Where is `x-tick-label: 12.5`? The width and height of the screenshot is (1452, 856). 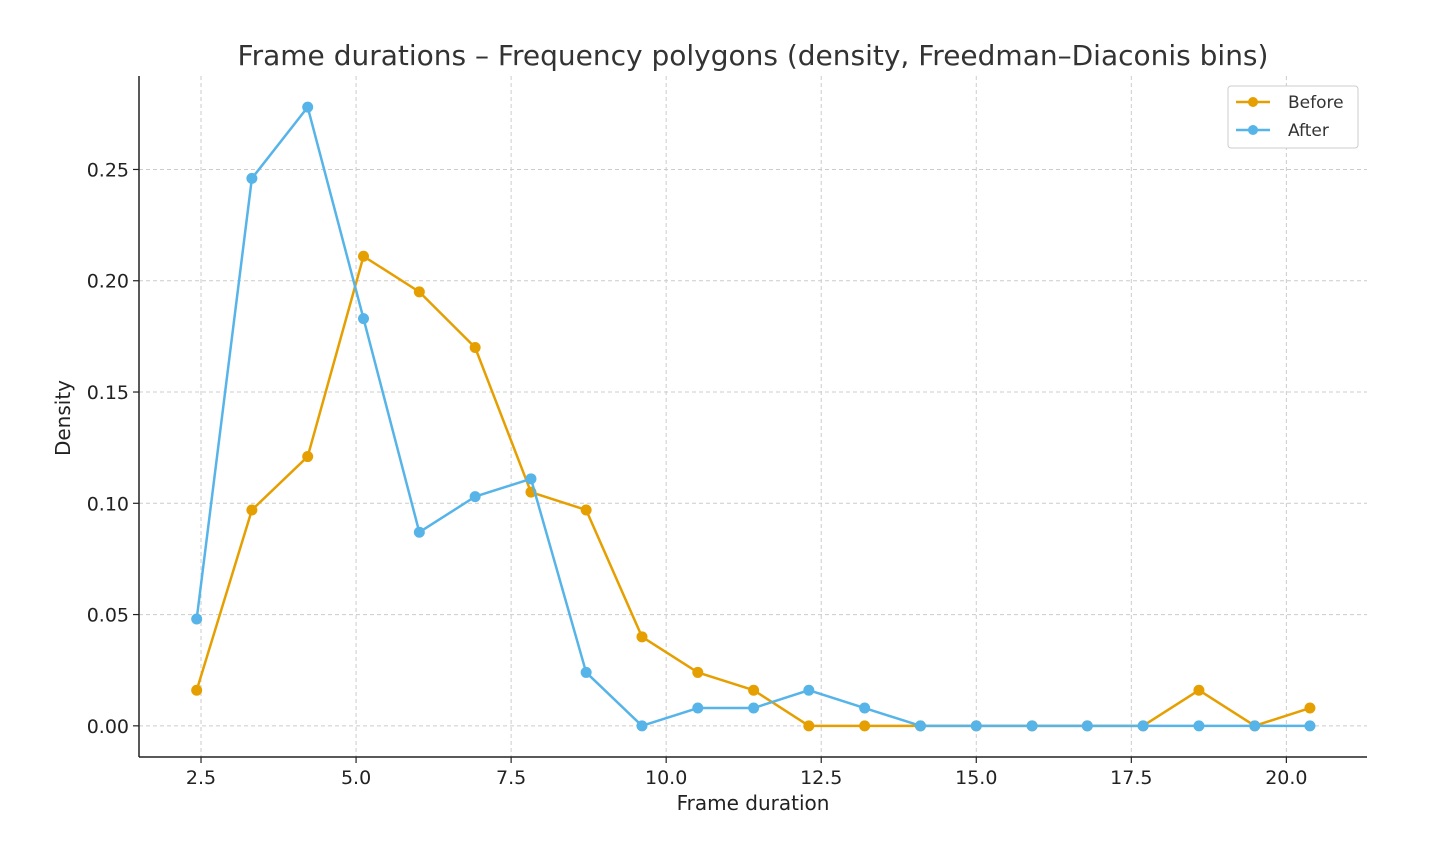 x-tick-label: 12.5 is located at coordinates (821, 778).